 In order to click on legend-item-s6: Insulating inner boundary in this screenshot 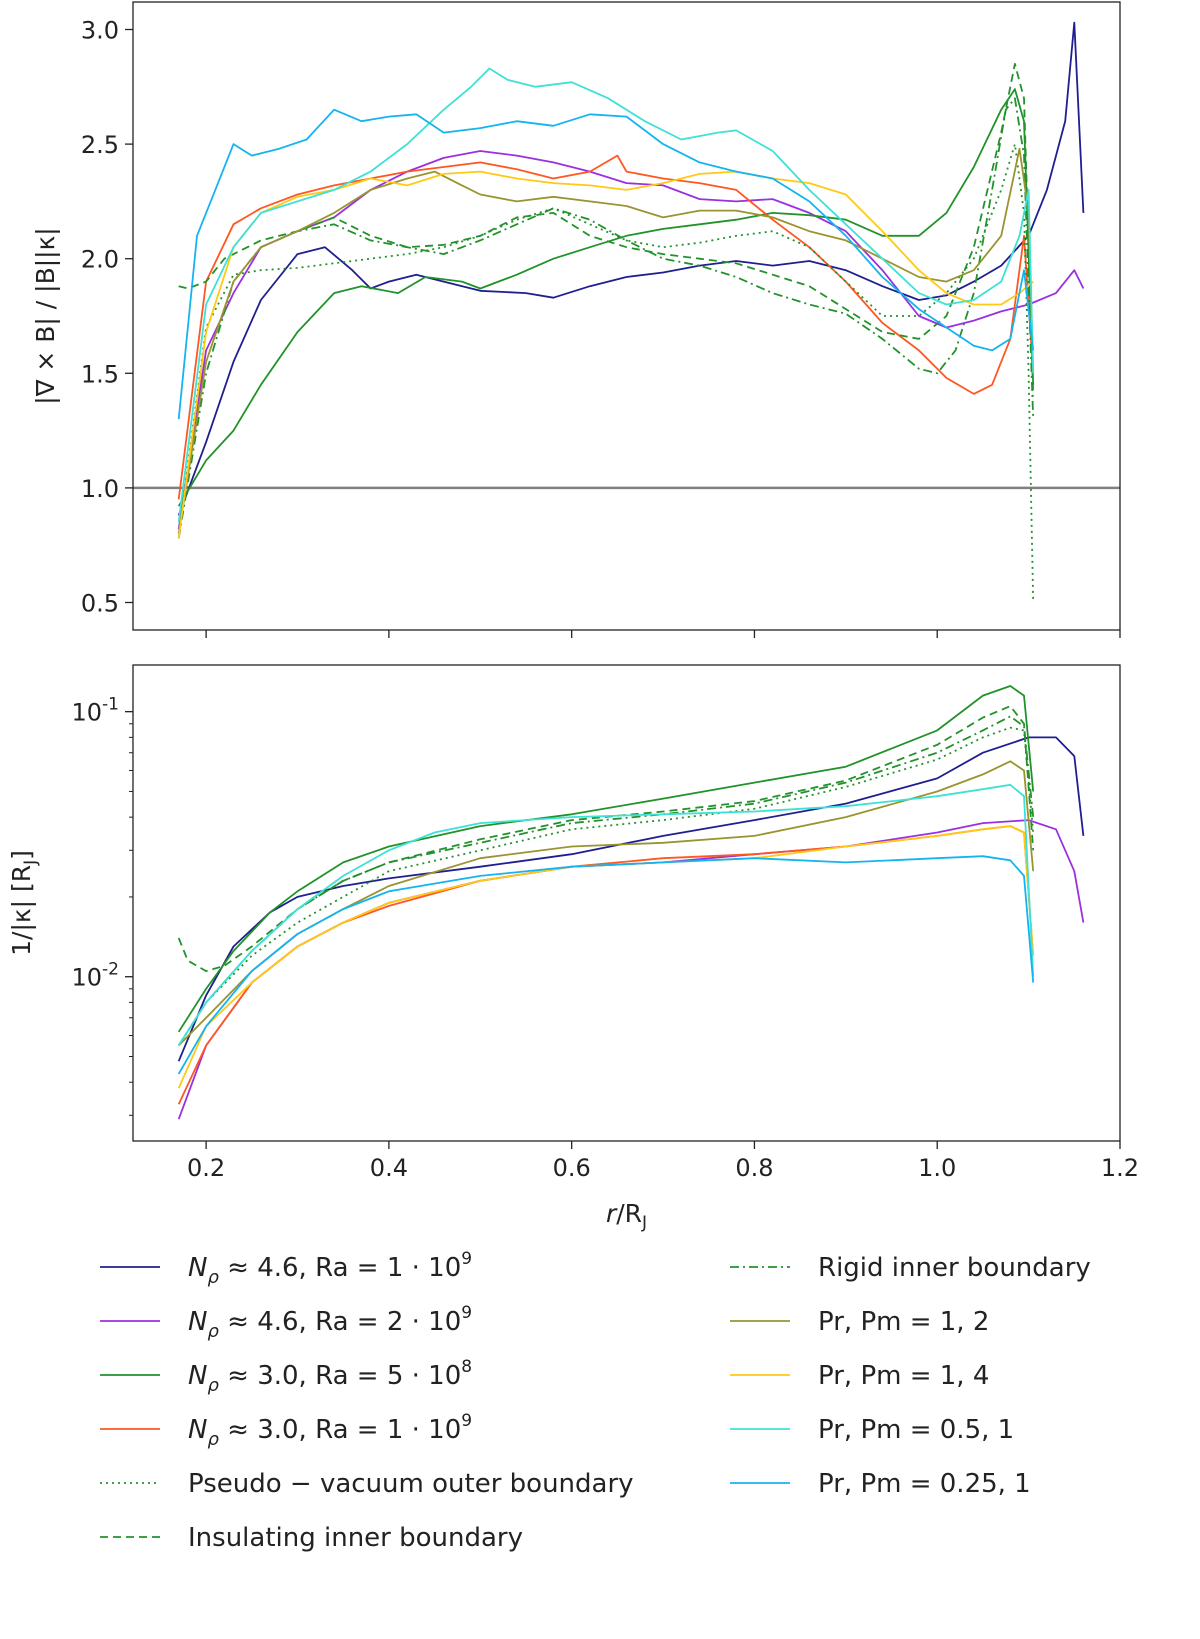, I will do `click(311, 1538)`.